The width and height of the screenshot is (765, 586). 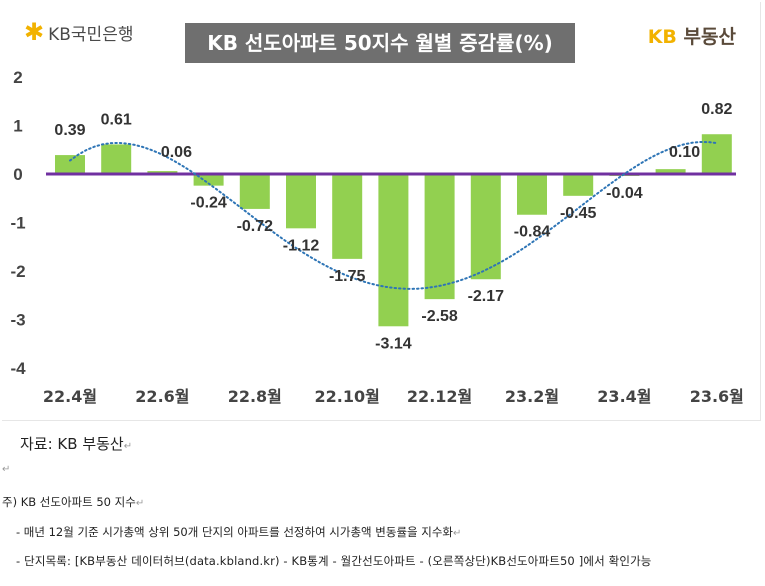 I want to click on x-tick-label: 22.10월, so click(x=347, y=396).